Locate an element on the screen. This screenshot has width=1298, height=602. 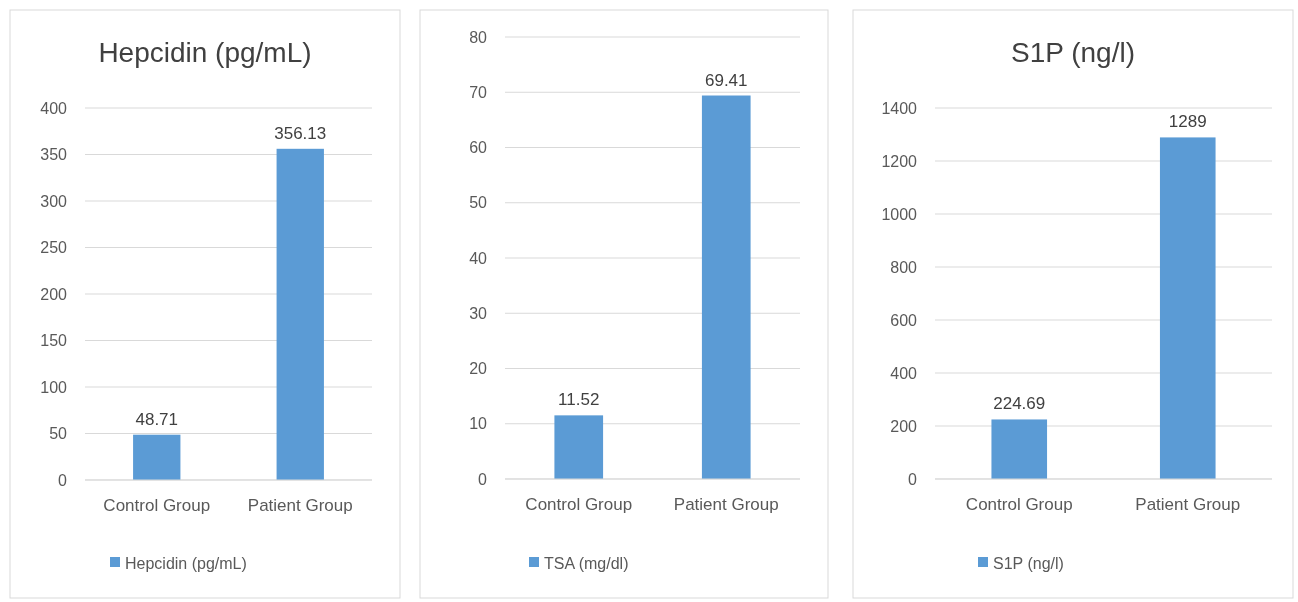
legend-label: Hepcidin (pg/mL) is located at coordinates (186, 563).